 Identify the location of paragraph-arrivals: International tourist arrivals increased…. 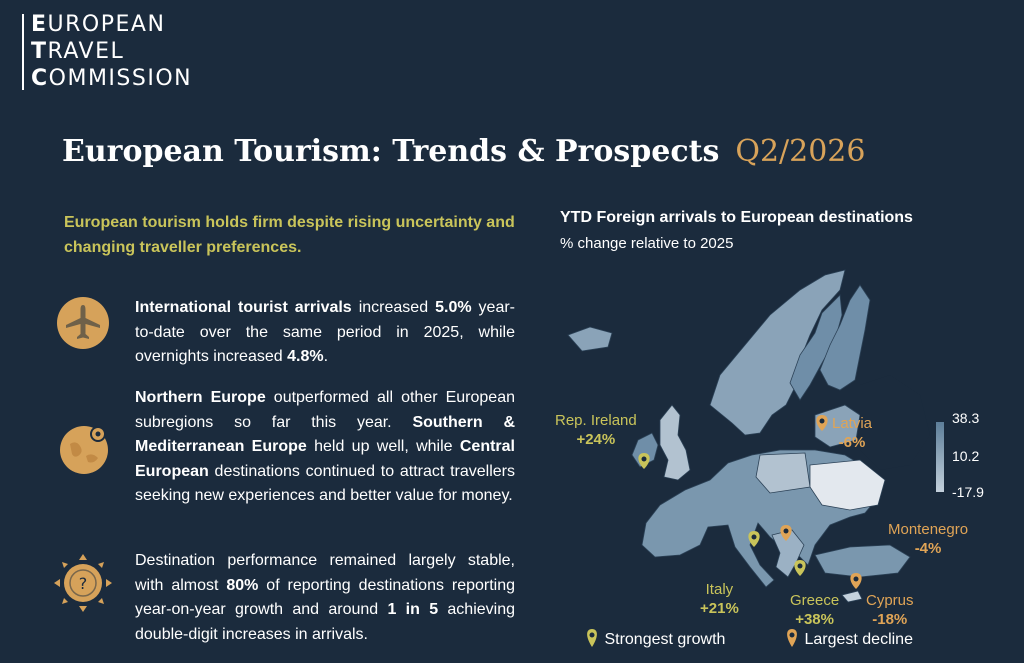
(325, 332).